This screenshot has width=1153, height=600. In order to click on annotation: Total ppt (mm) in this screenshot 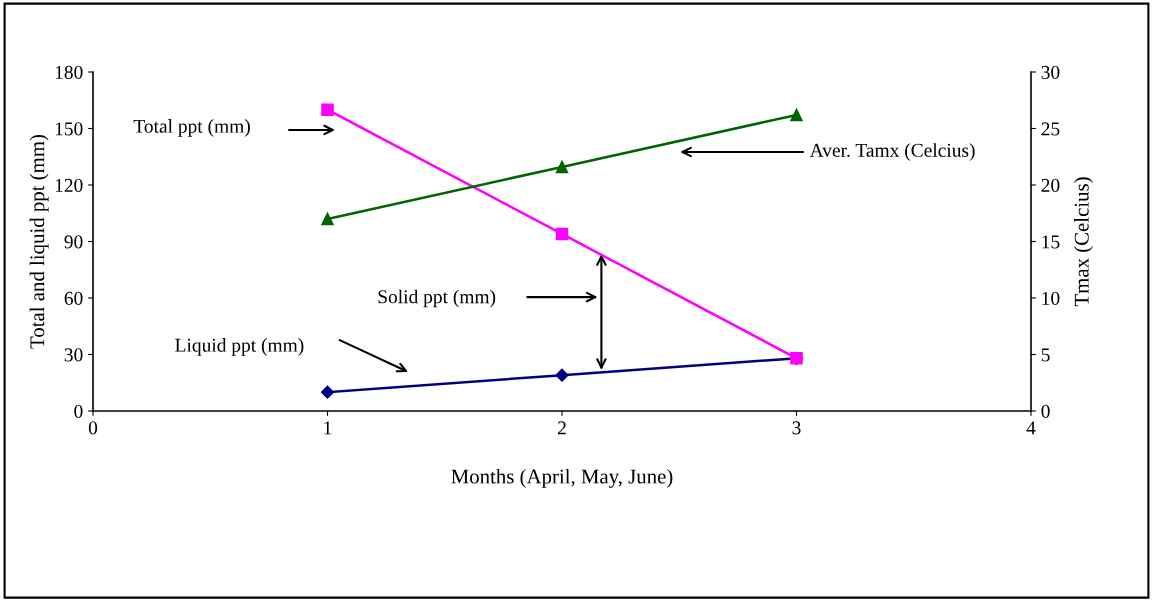, I will do `click(191, 128)`.